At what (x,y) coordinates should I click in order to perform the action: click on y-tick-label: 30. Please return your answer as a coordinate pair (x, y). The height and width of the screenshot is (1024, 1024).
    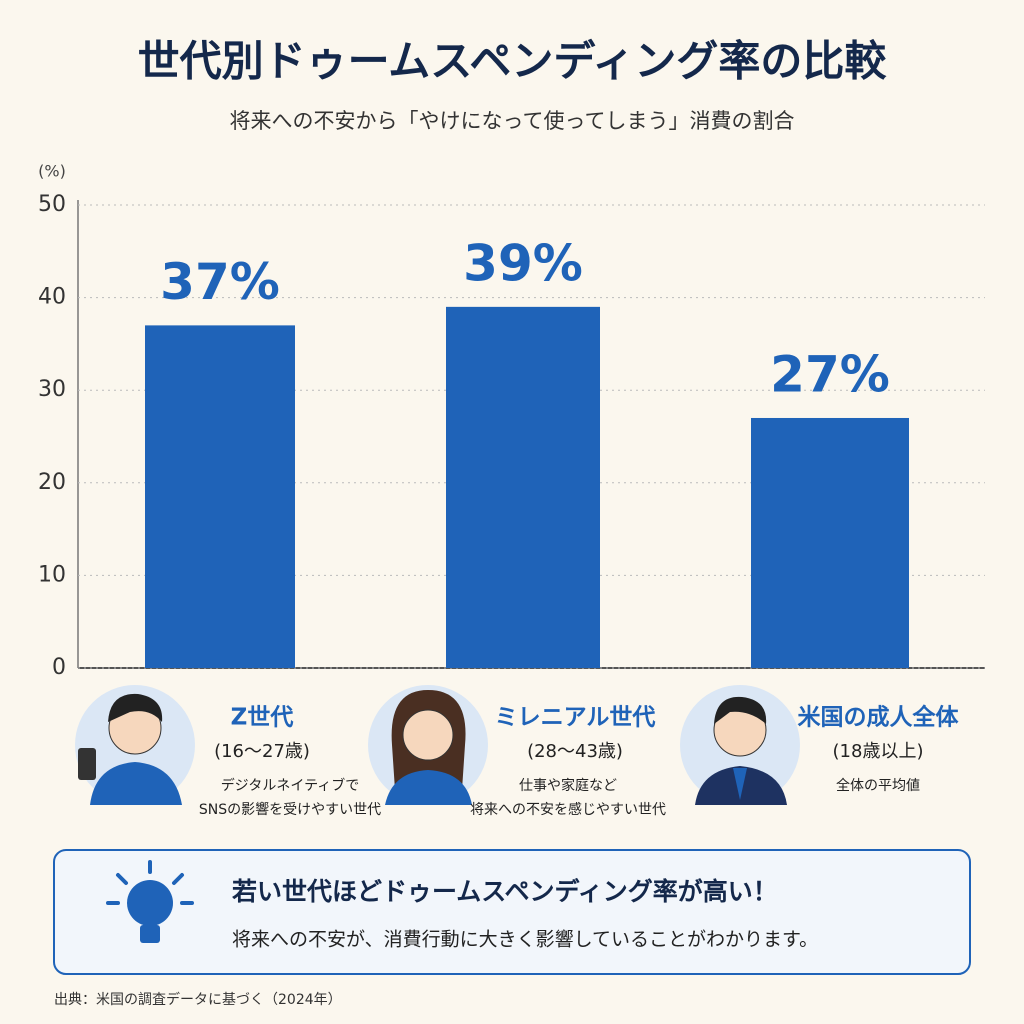
    Looking at the image, I should click on (52, 389).